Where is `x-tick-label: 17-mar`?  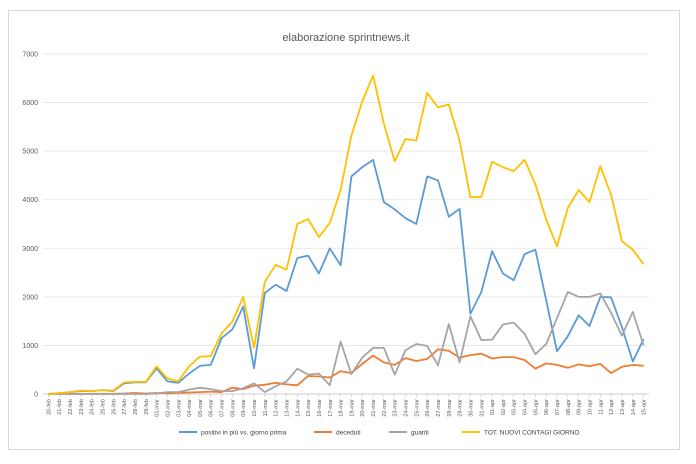
x-tick-label: 17-mar is located at coordinates (331, 408).